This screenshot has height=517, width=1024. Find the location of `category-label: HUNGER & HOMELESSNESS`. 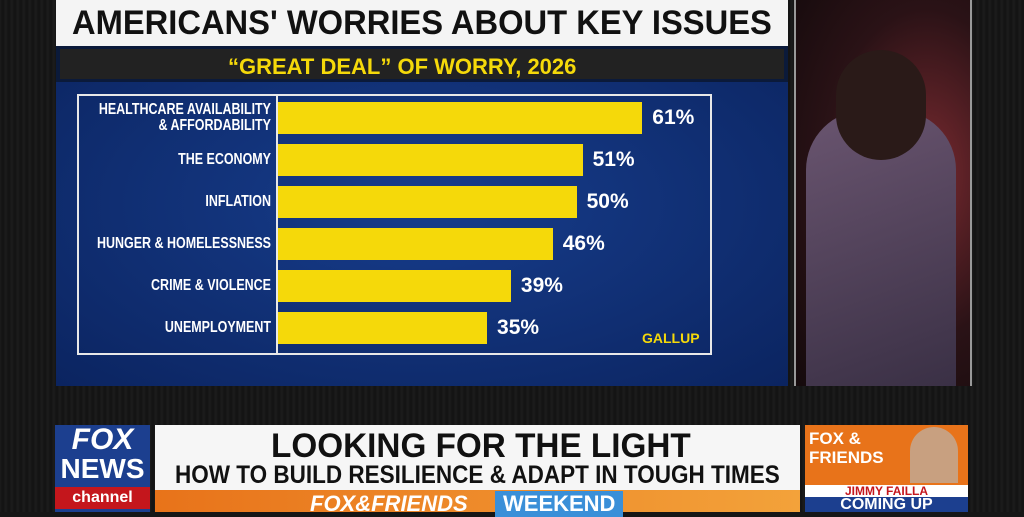

category-label: HUNGER & HOMELESSNESS is located at coordinates (183, 243).